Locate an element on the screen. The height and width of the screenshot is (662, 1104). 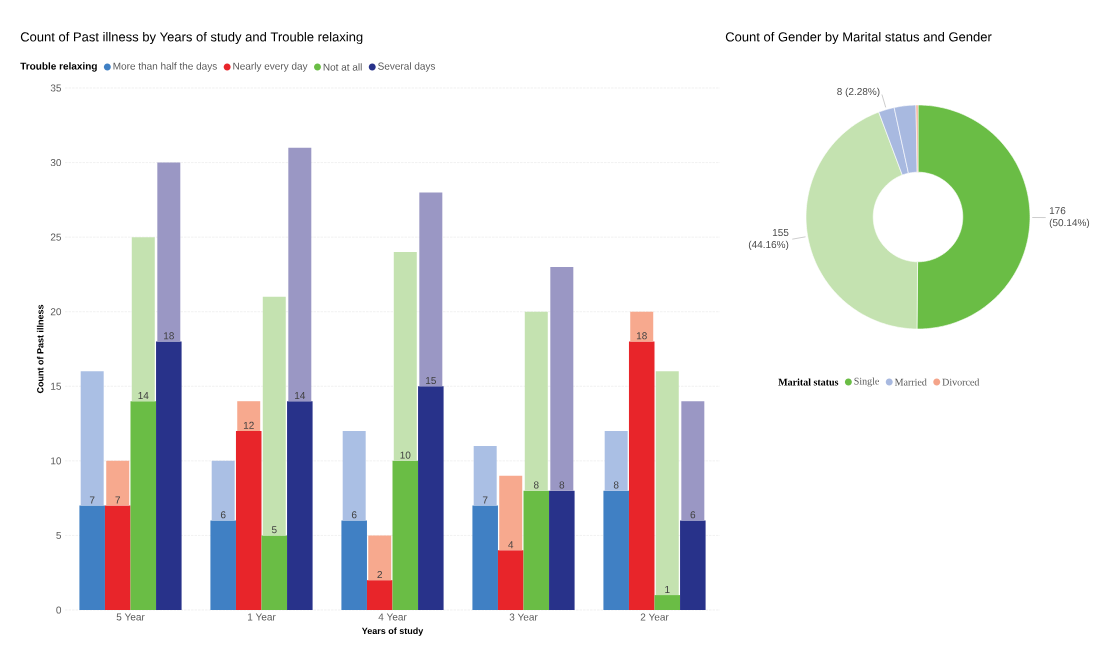
legend-label: More than half the days is located at coordinates (165, 67).